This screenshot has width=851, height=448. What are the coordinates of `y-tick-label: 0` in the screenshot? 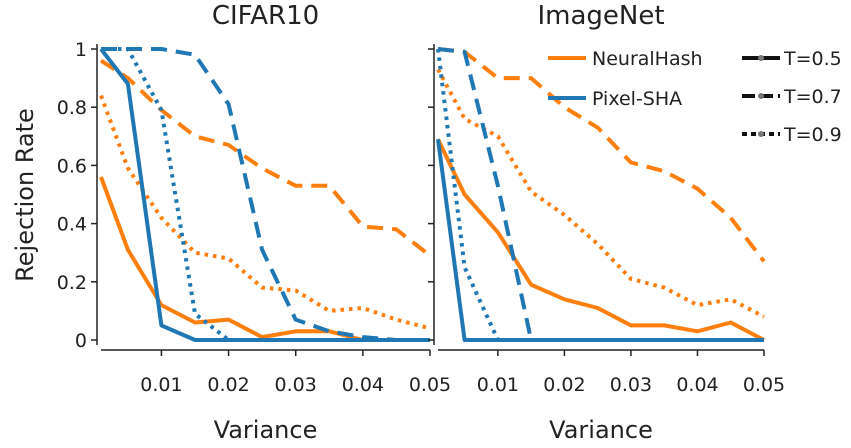 It's located at (81, 341).